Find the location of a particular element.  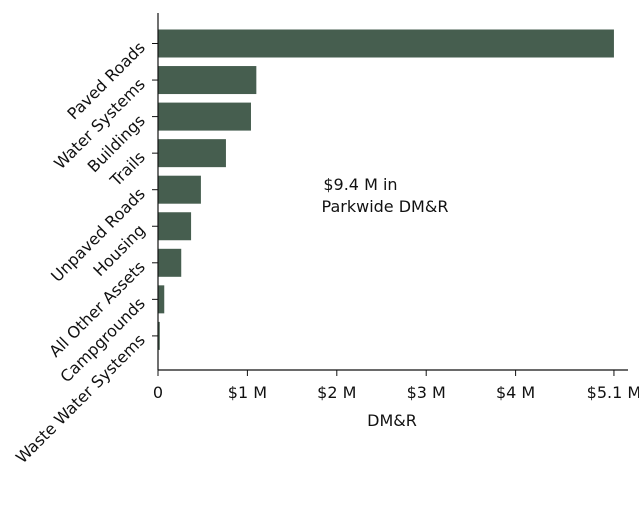

annotation-line-1: $9.4 M in is located at coordinates (360, 184).